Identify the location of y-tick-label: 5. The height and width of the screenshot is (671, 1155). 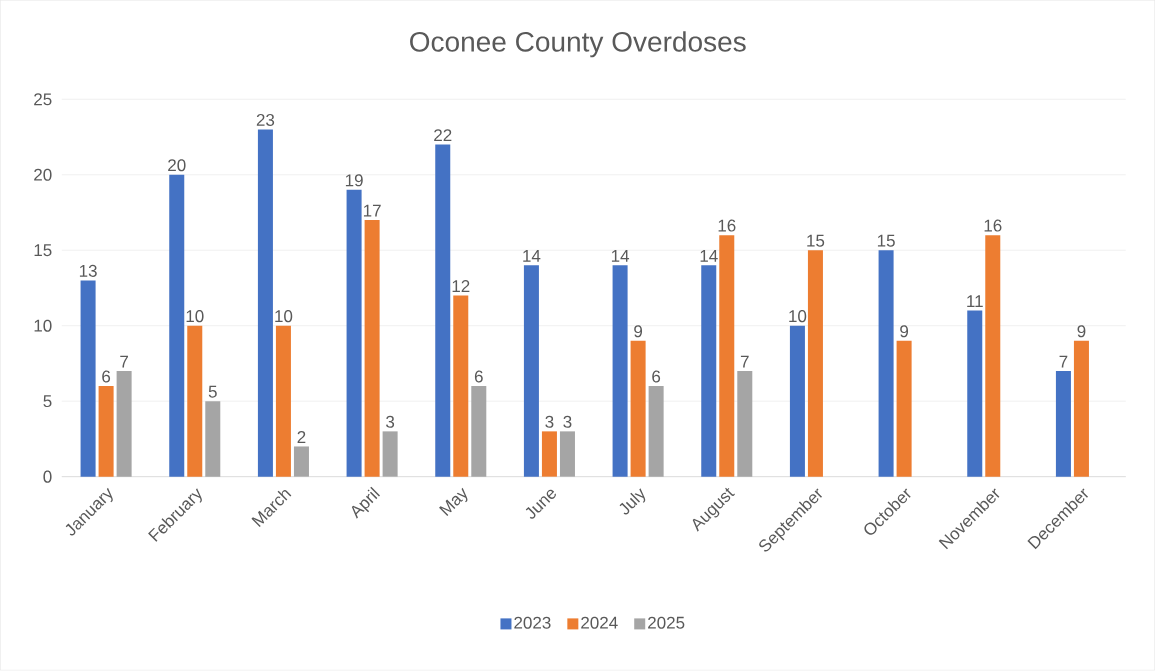
(47, 401).